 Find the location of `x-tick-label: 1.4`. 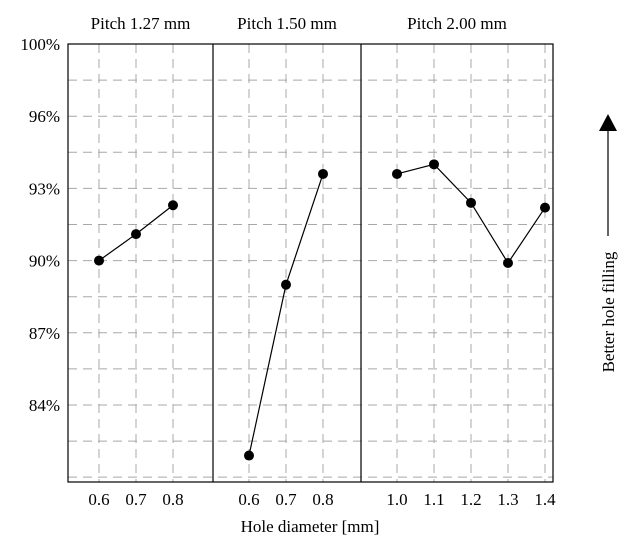

x-tick-label: 1.4 is located at coordinates (545, 499).